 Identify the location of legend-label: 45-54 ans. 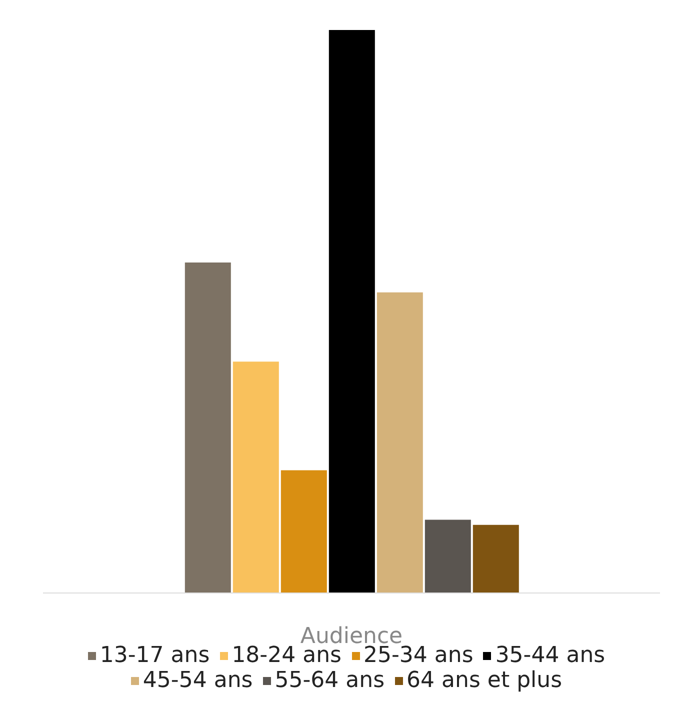
(197, 680).